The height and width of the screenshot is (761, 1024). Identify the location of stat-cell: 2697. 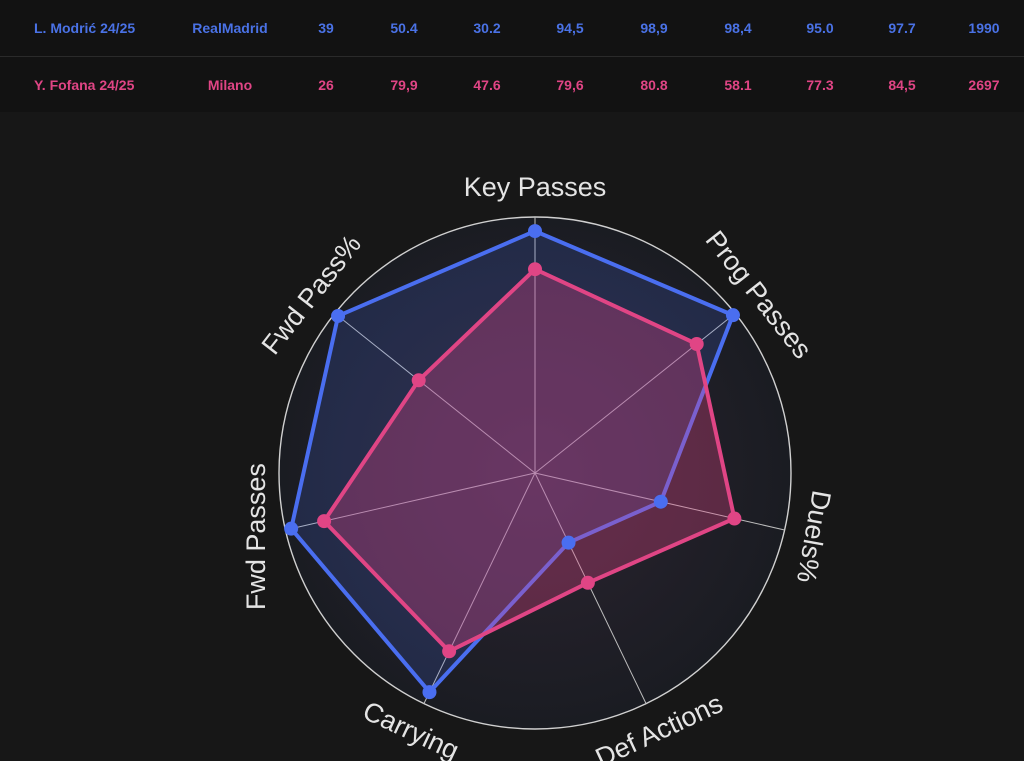
(984, 85).